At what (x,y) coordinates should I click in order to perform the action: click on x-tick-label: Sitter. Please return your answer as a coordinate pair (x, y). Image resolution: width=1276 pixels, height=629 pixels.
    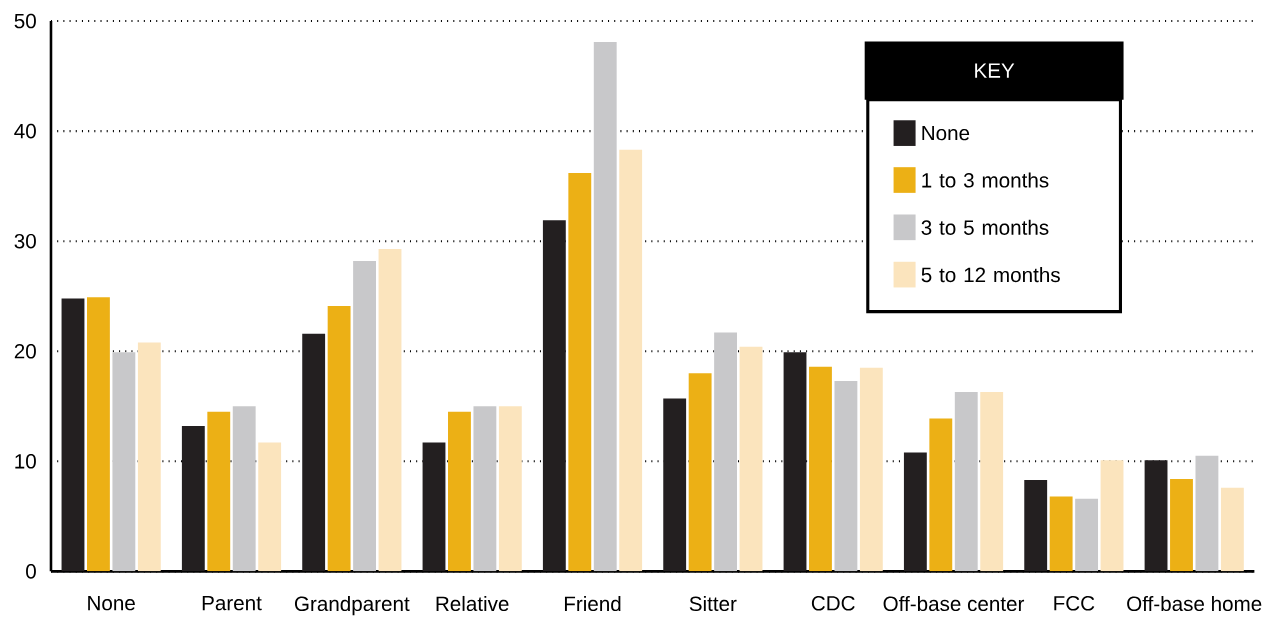
    Looking at the image, I should click on (713, 603).